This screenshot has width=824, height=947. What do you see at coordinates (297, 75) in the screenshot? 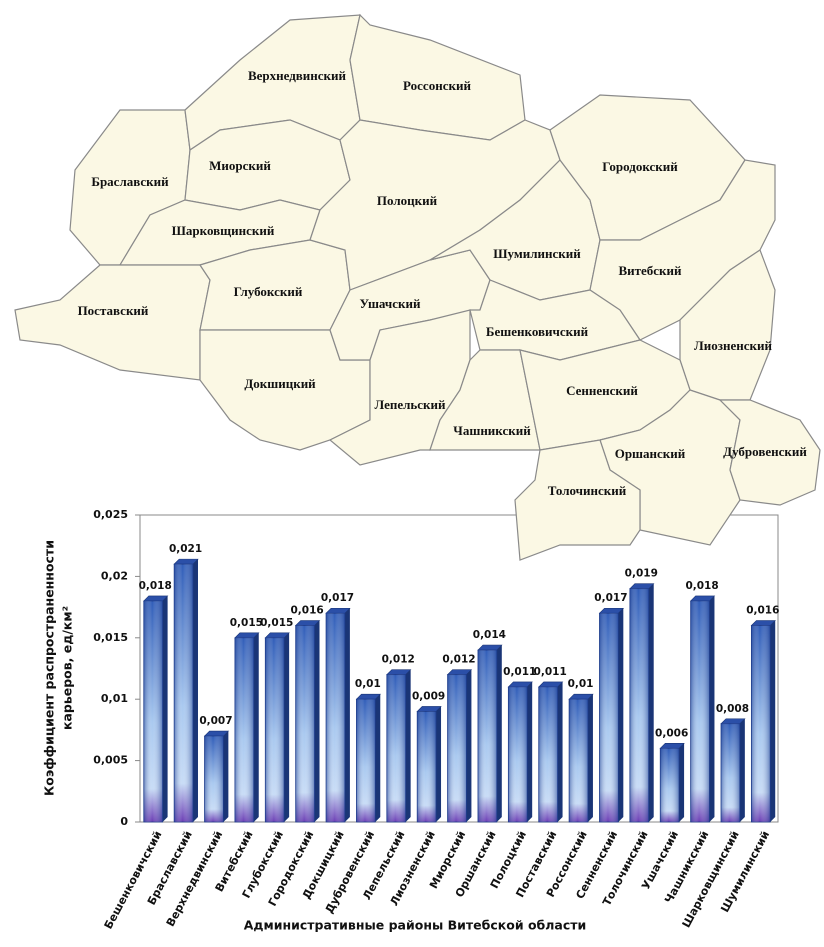
I see `region-label: Верхнедвинский` at bounding box center [297, 75].